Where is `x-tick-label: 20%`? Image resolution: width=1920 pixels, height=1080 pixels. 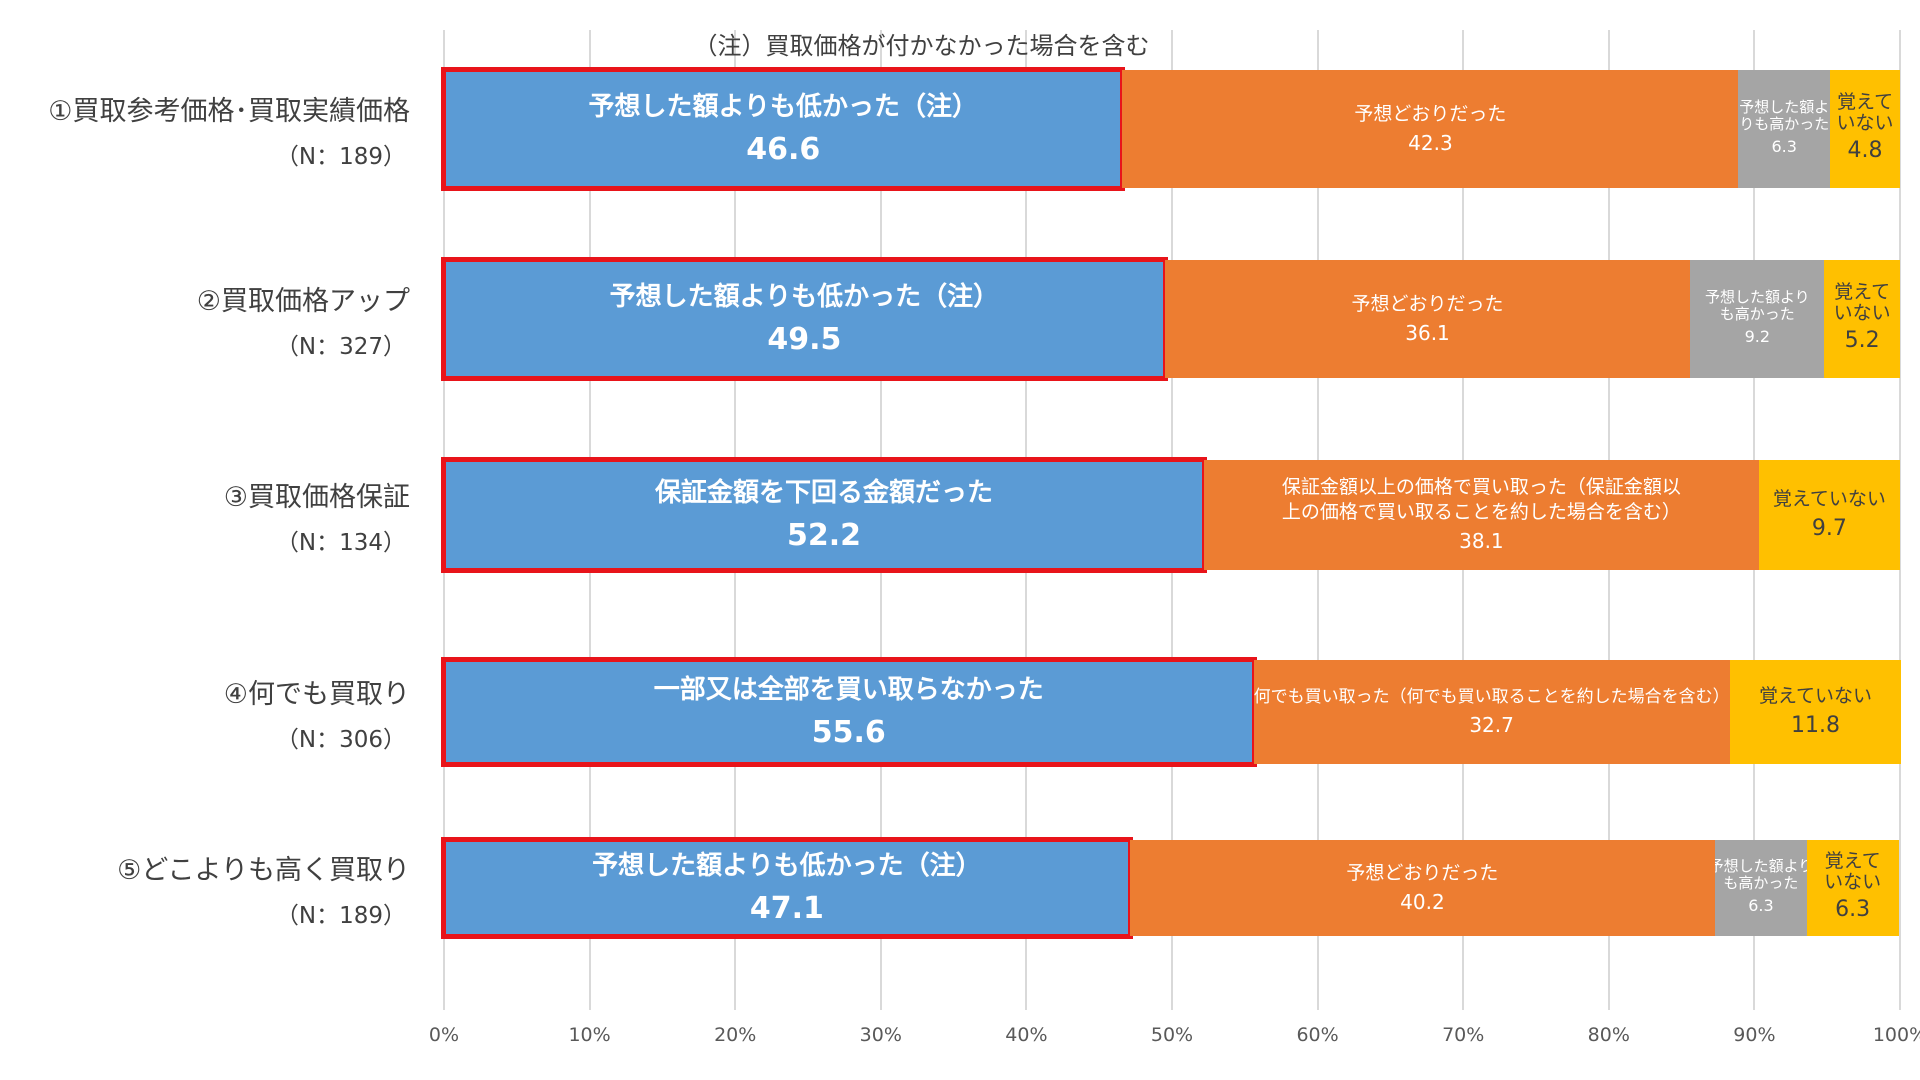
x-tick-label: 20% is located at coordinates (735, 1035).